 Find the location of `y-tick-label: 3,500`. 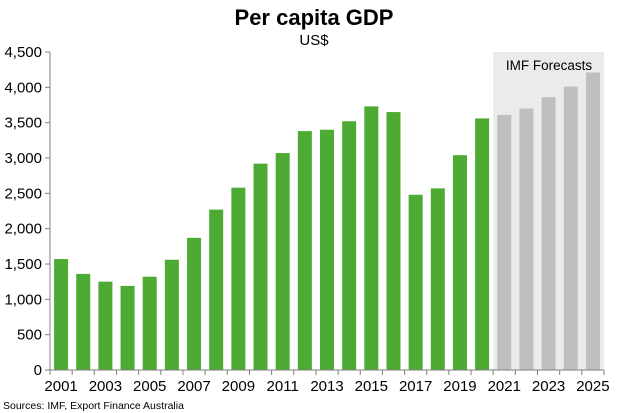

y-tick-label: 3,500 is located at coordinates (23, 123).